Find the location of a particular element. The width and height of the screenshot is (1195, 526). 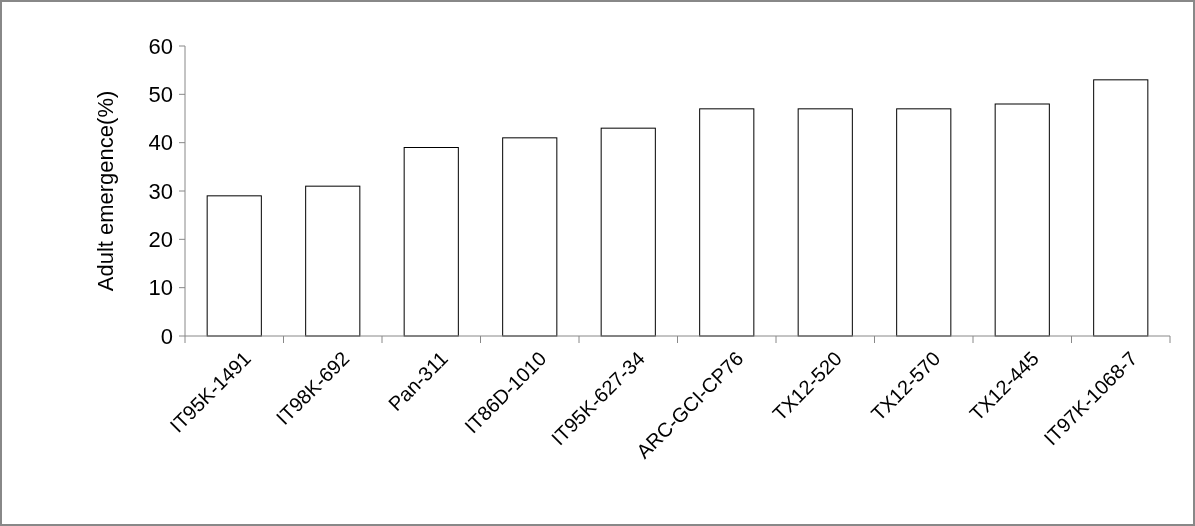

y-tick-label: 60 is located at coordinates (160, 46).